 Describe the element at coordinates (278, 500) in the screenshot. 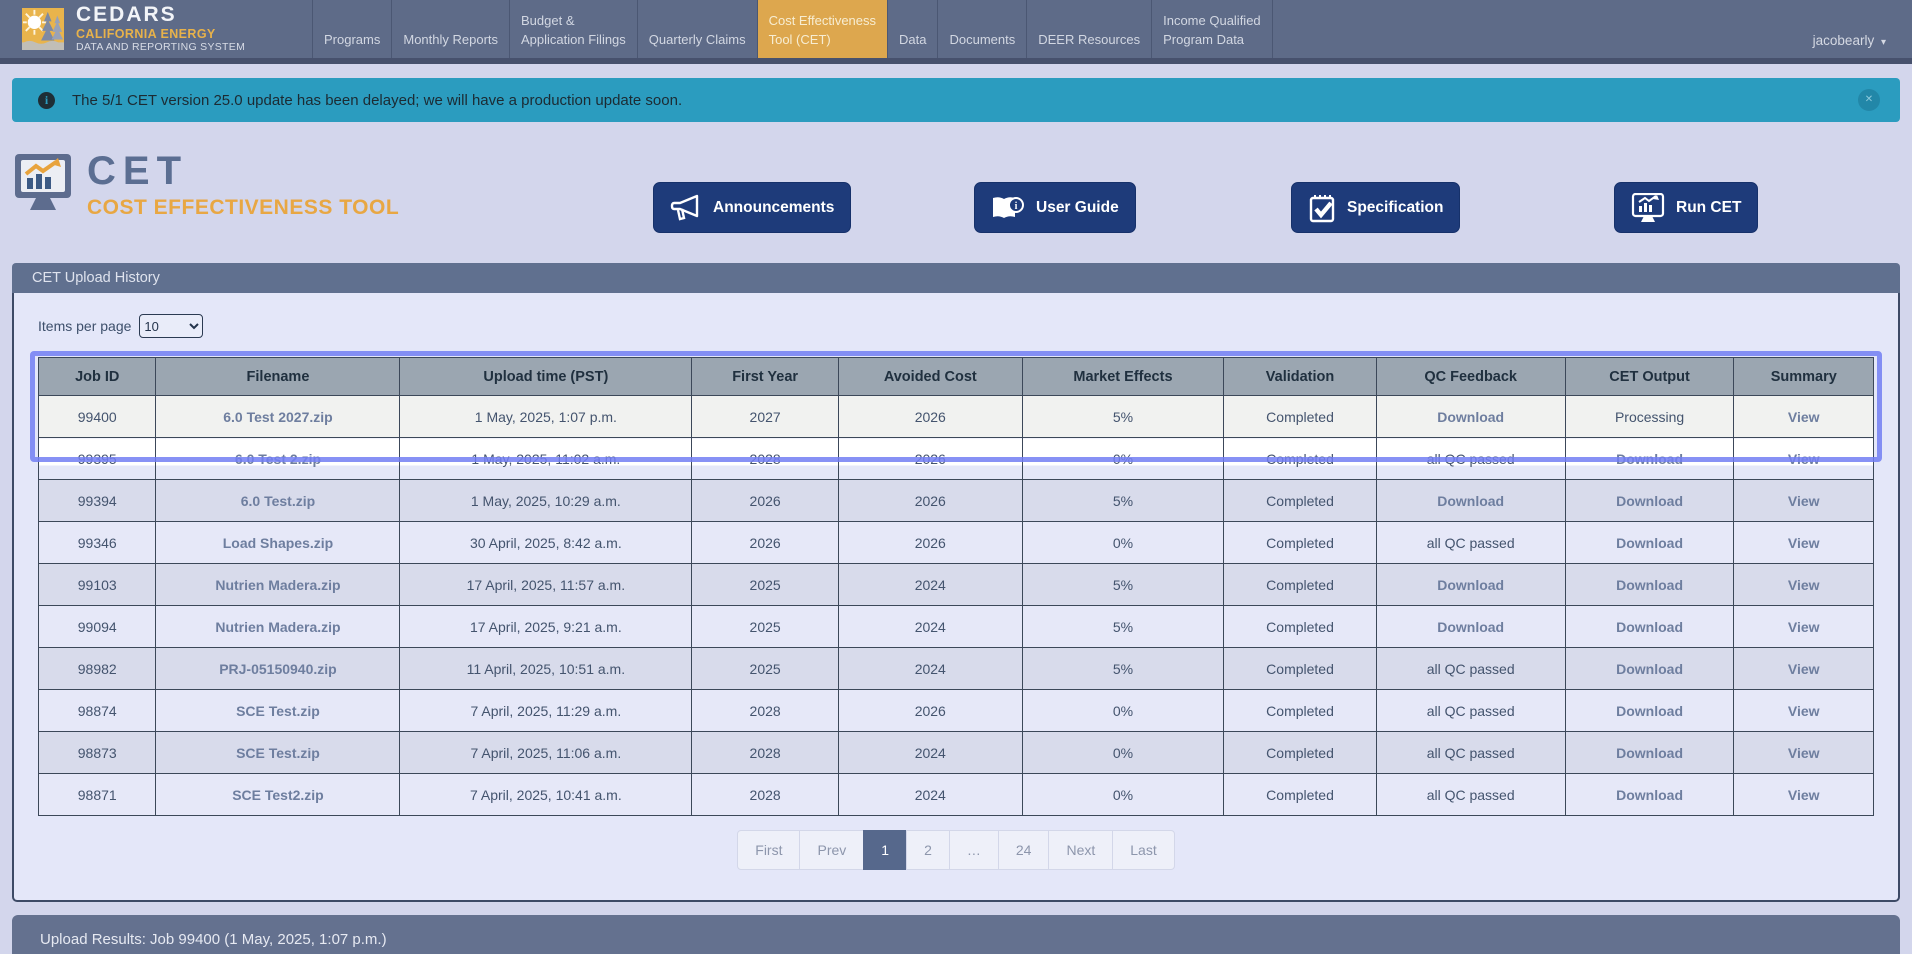

I see `filename-link: 6.0 Test.zip` at that location.